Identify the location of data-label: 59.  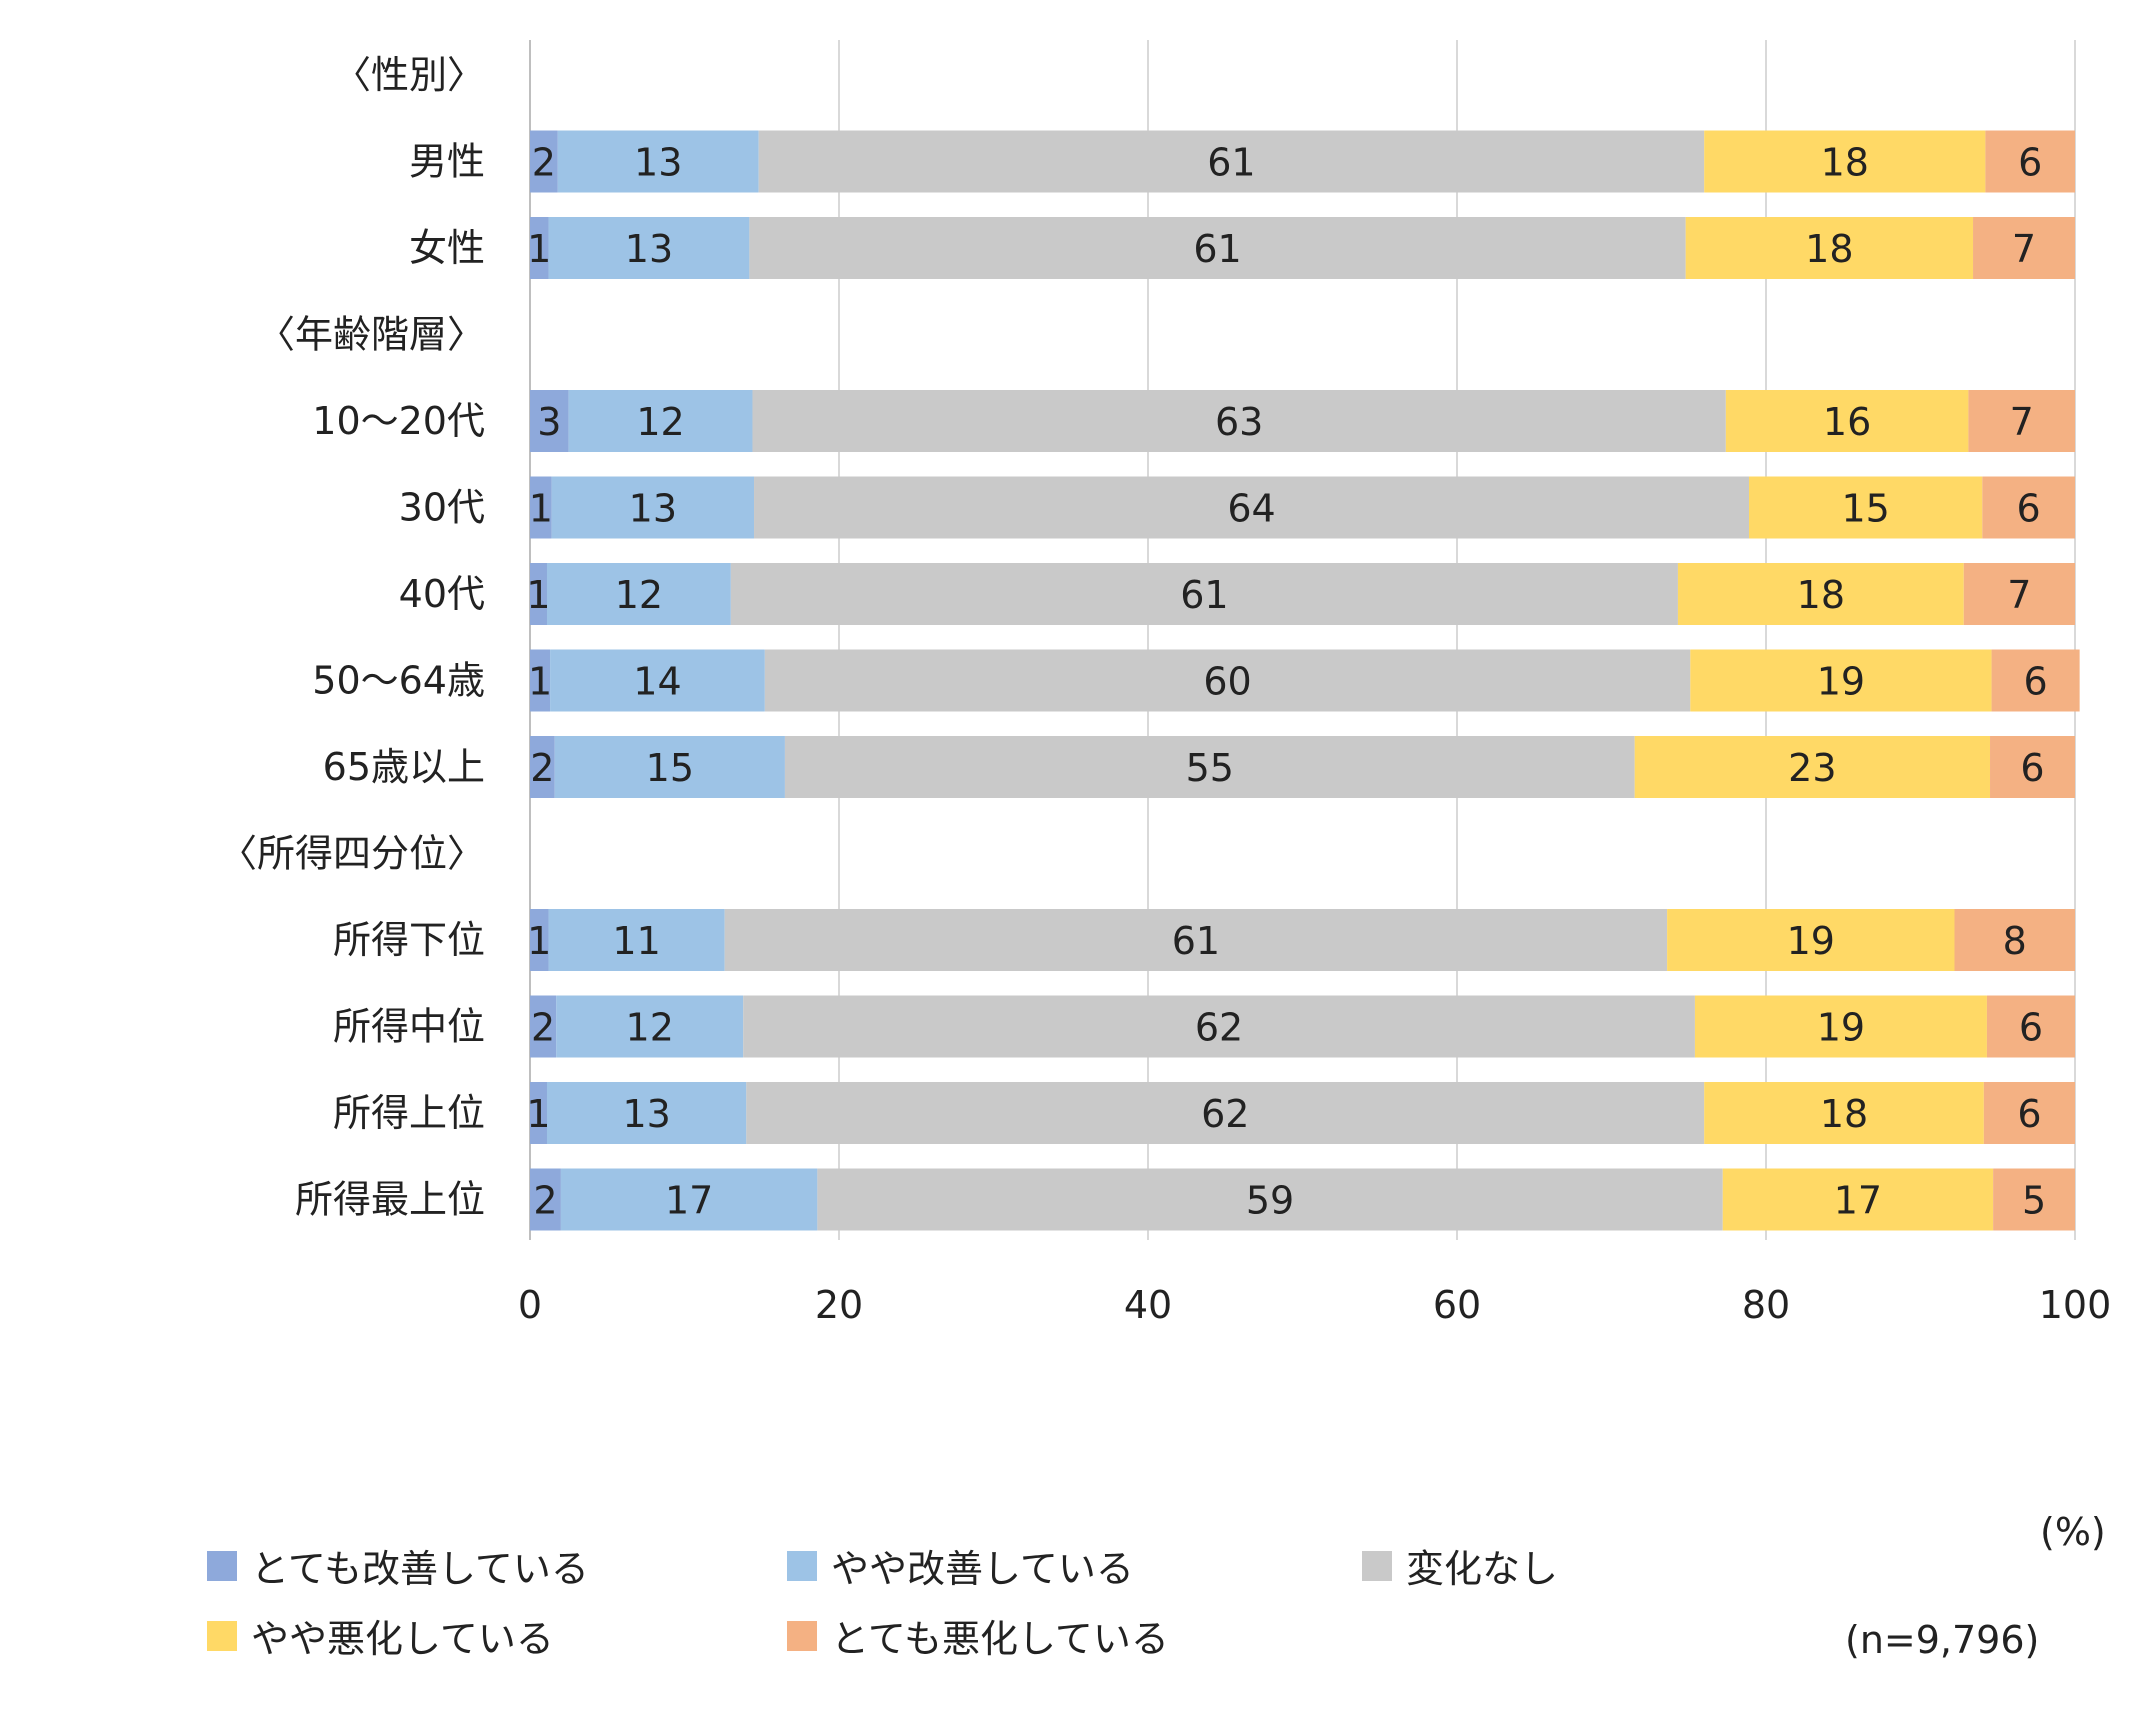
(1270, 1201).